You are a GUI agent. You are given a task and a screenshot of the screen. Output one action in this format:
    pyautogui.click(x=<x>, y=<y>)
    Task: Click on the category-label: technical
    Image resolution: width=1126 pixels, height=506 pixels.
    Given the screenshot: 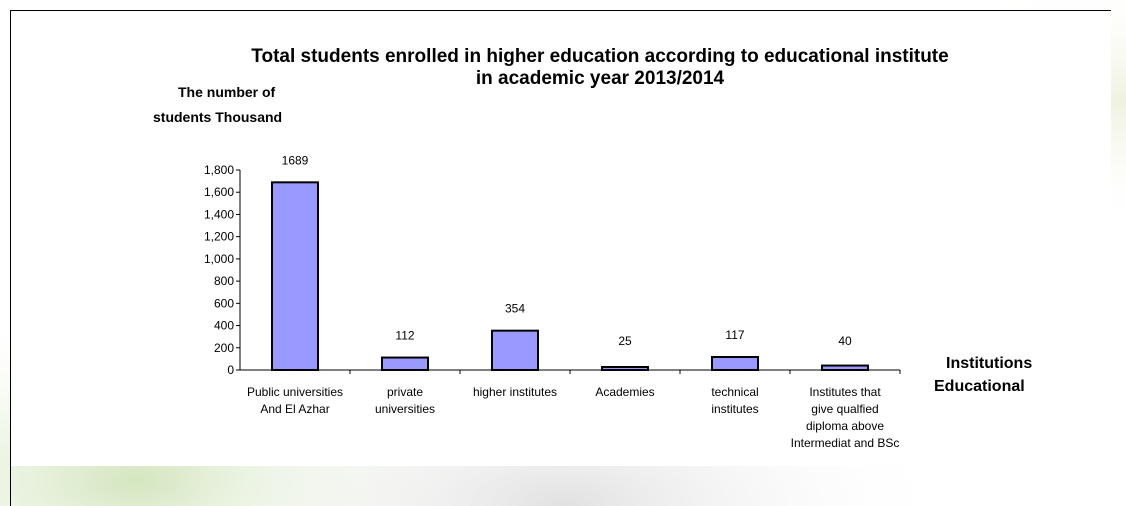 What is the action you would take?
    pyautogui.click(x=734, y=392)
    